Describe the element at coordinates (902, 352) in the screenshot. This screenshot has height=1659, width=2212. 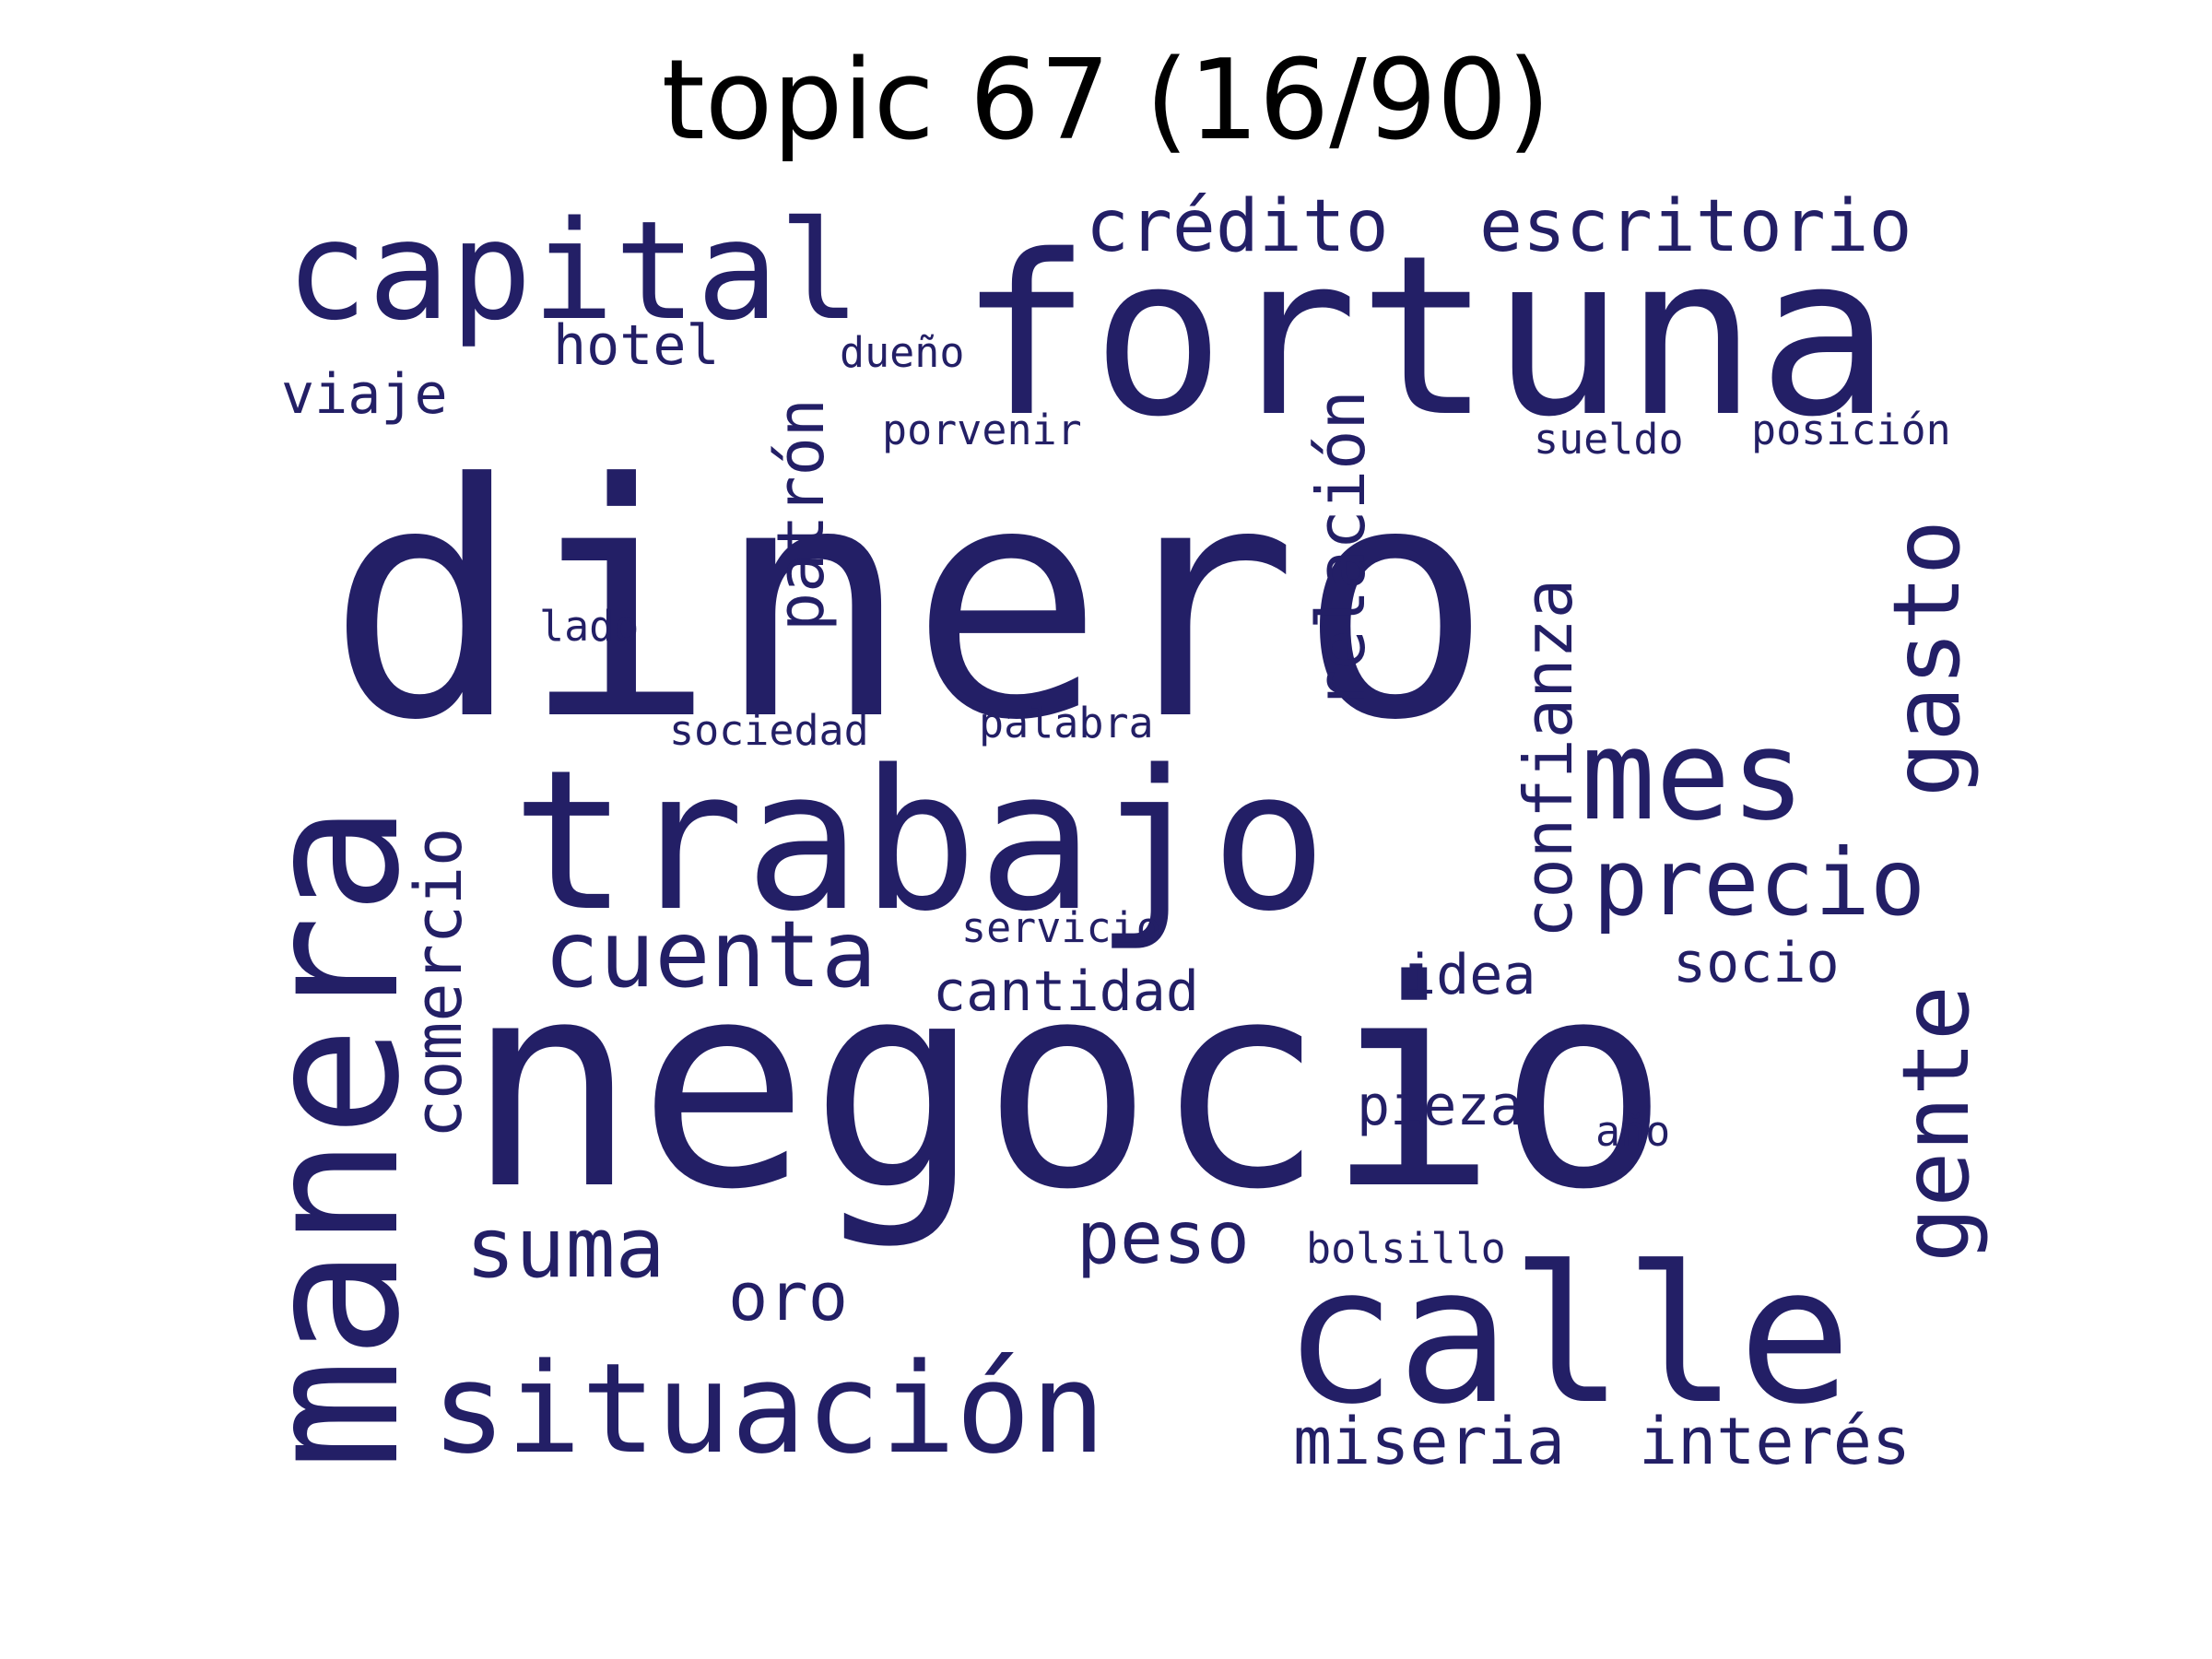
I see `cloud-word: dueño` at that location.